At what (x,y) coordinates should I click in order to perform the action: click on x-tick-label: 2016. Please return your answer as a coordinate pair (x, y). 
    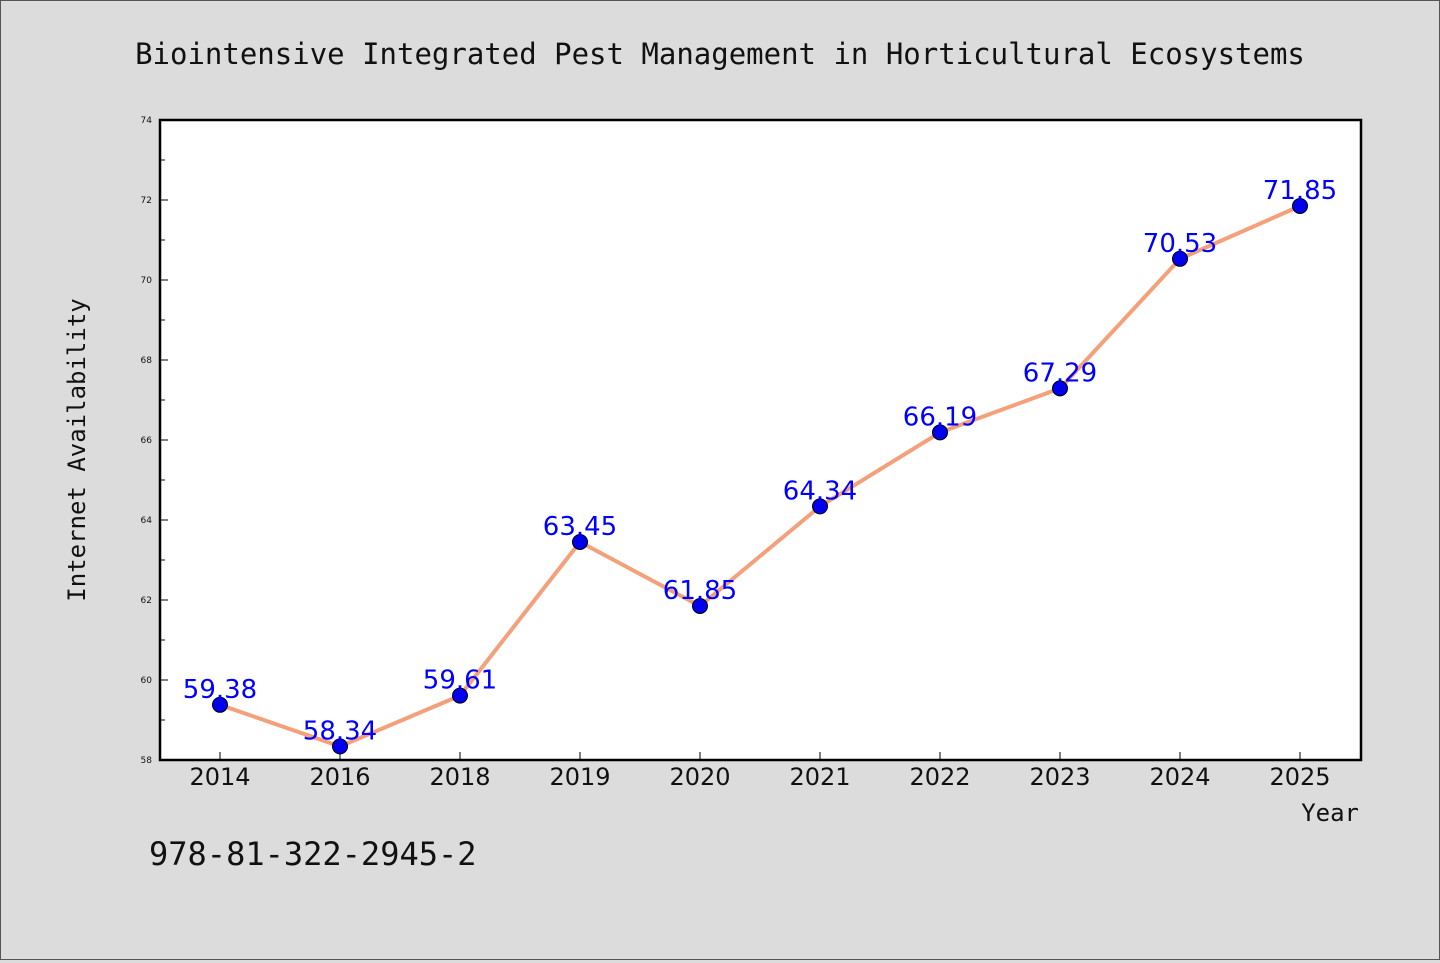
    Looking at the image, I should click on (339, 777).